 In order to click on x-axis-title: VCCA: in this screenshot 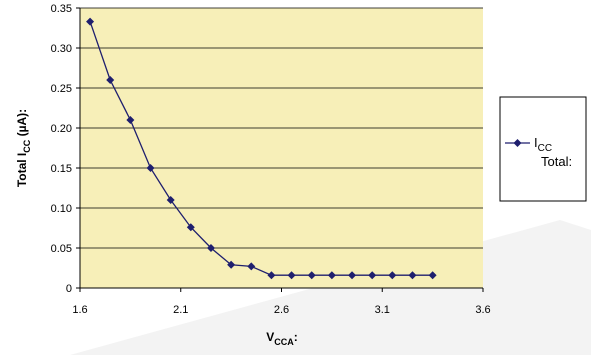, I will do `click(282, 338)`.